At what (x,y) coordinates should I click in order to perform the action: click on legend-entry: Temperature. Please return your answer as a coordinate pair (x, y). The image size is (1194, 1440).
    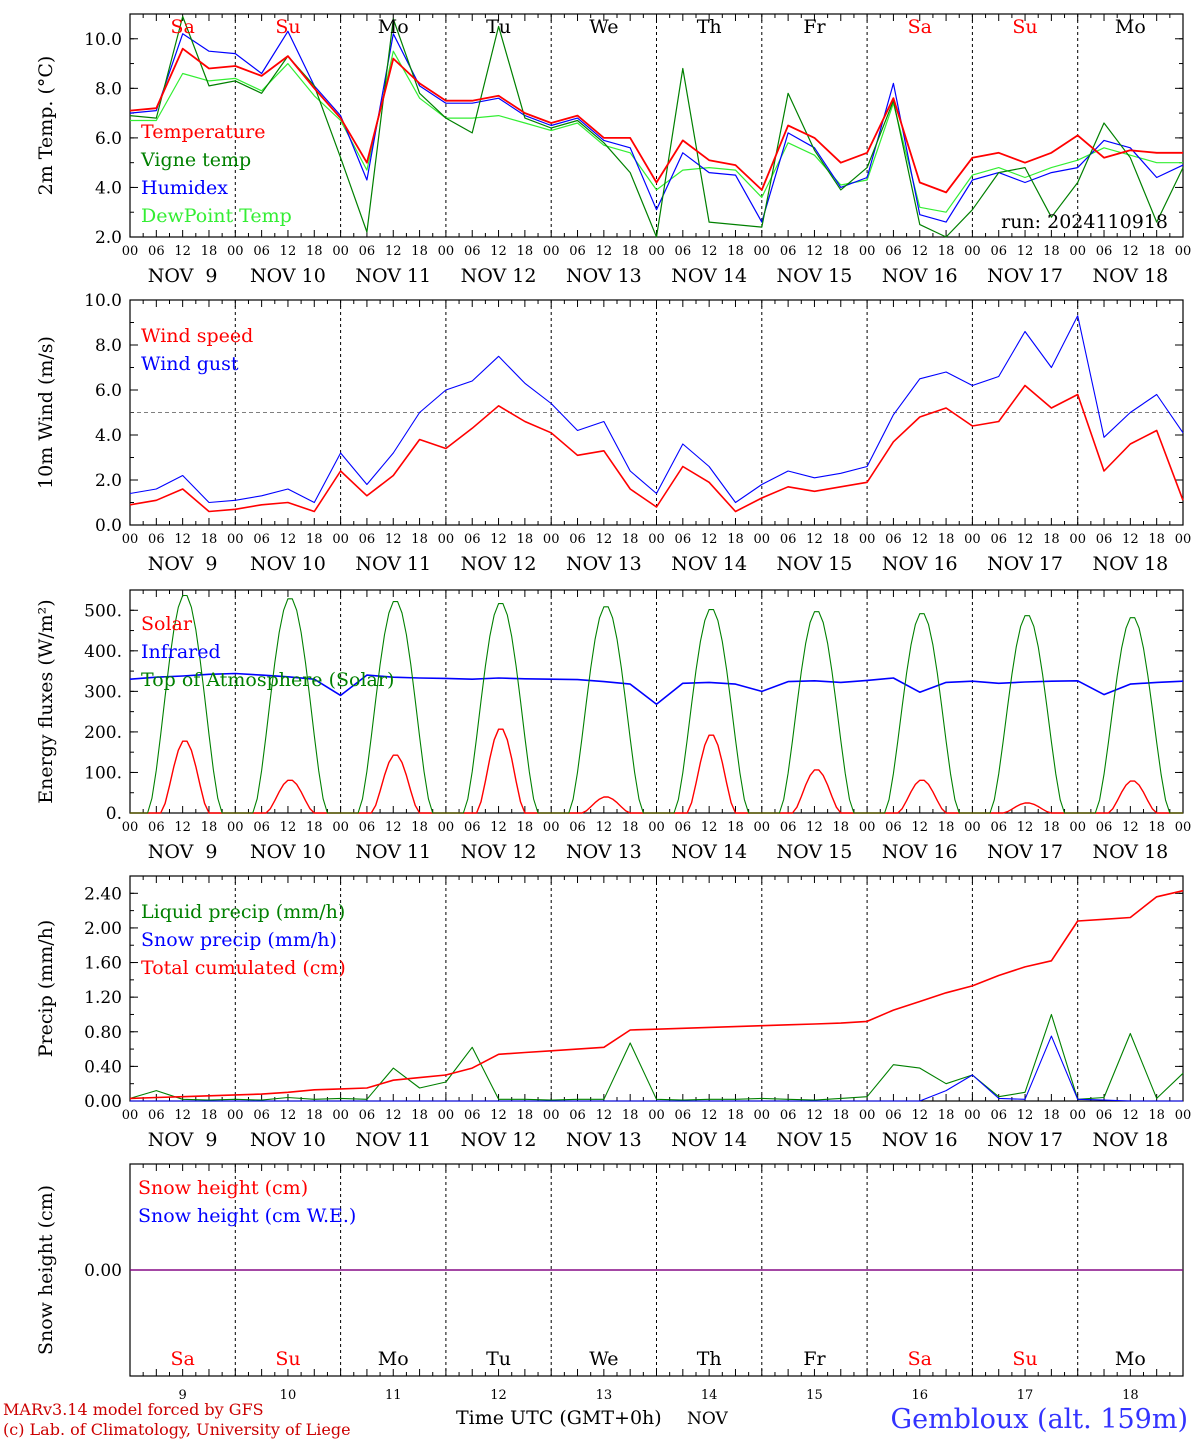
    Looking at the image, I should click on (203, 132).